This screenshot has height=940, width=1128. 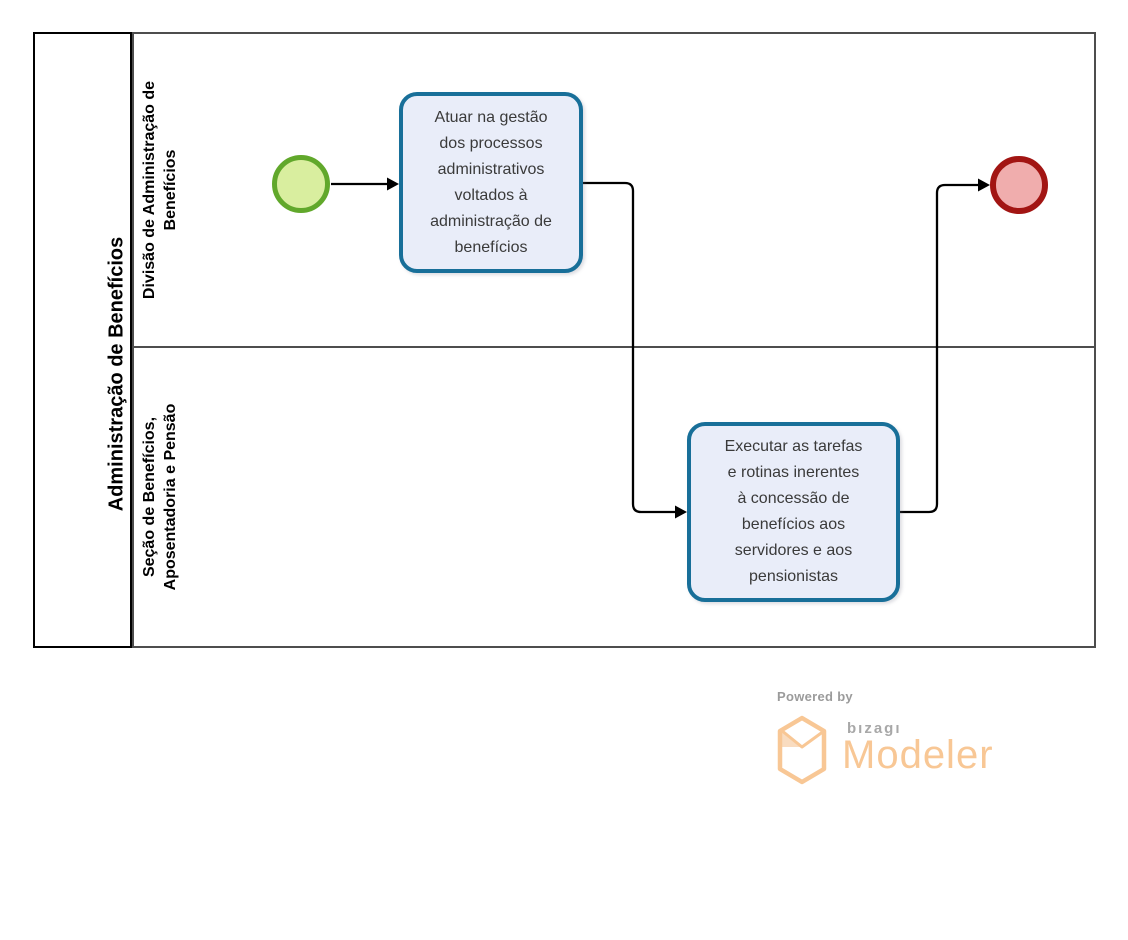 I want to click on modeler-product-label: Modeler, so click(x=918, y=755).